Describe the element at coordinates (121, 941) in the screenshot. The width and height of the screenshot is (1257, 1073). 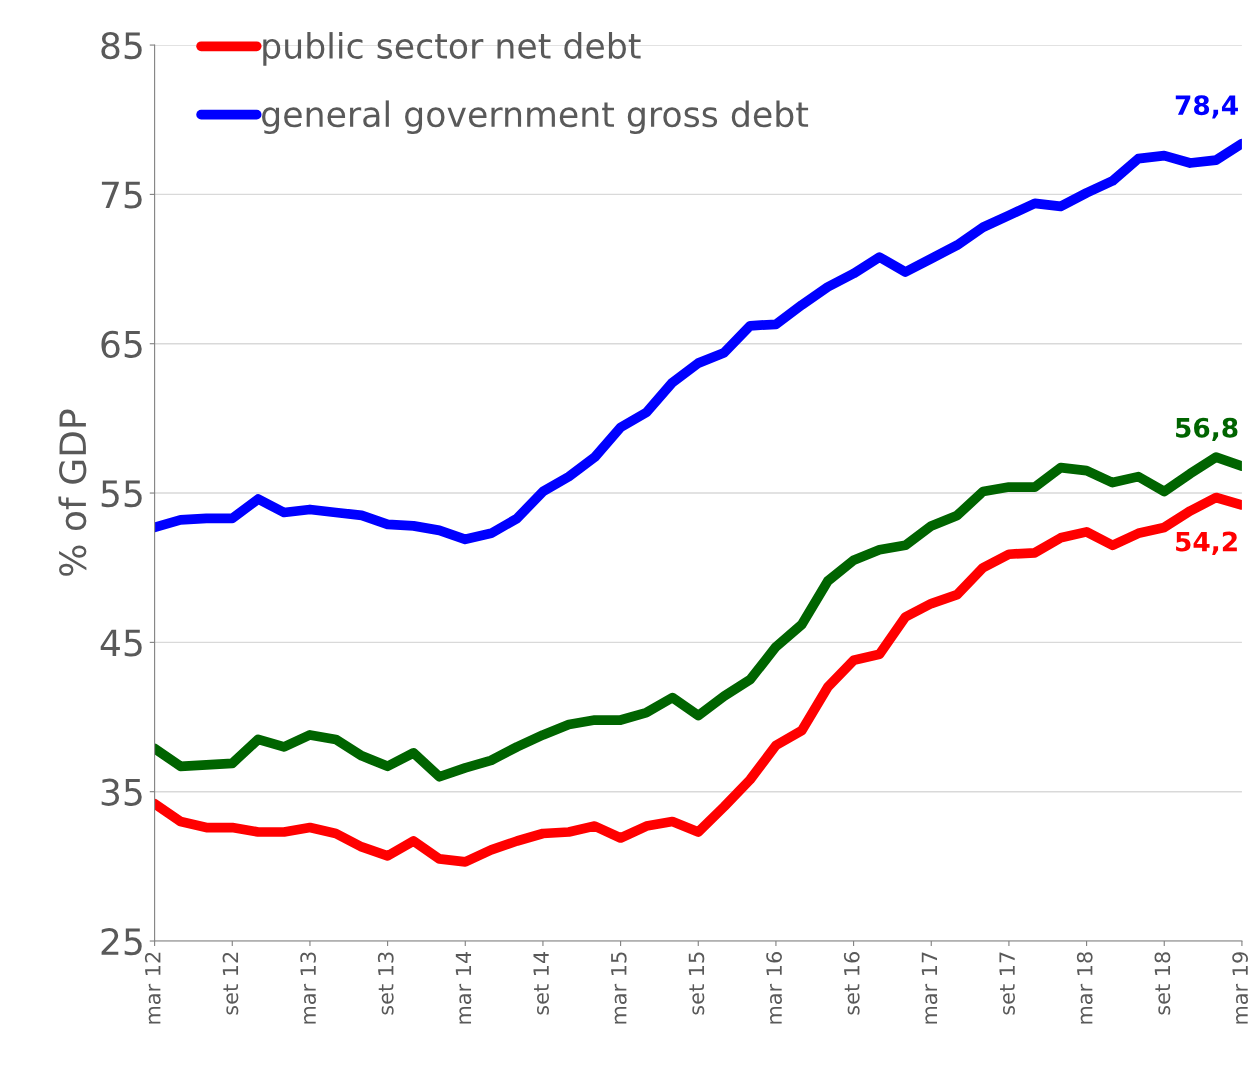
I see `y-tick-label: 25` at that location.